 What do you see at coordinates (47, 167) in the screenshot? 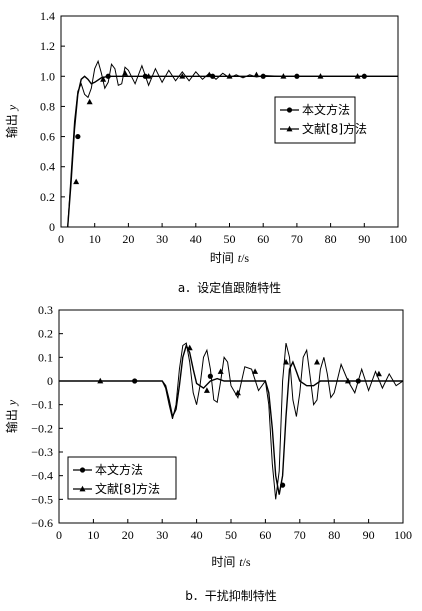
I see `y-tick-label: 0.4` at bounding box center [47, 167].